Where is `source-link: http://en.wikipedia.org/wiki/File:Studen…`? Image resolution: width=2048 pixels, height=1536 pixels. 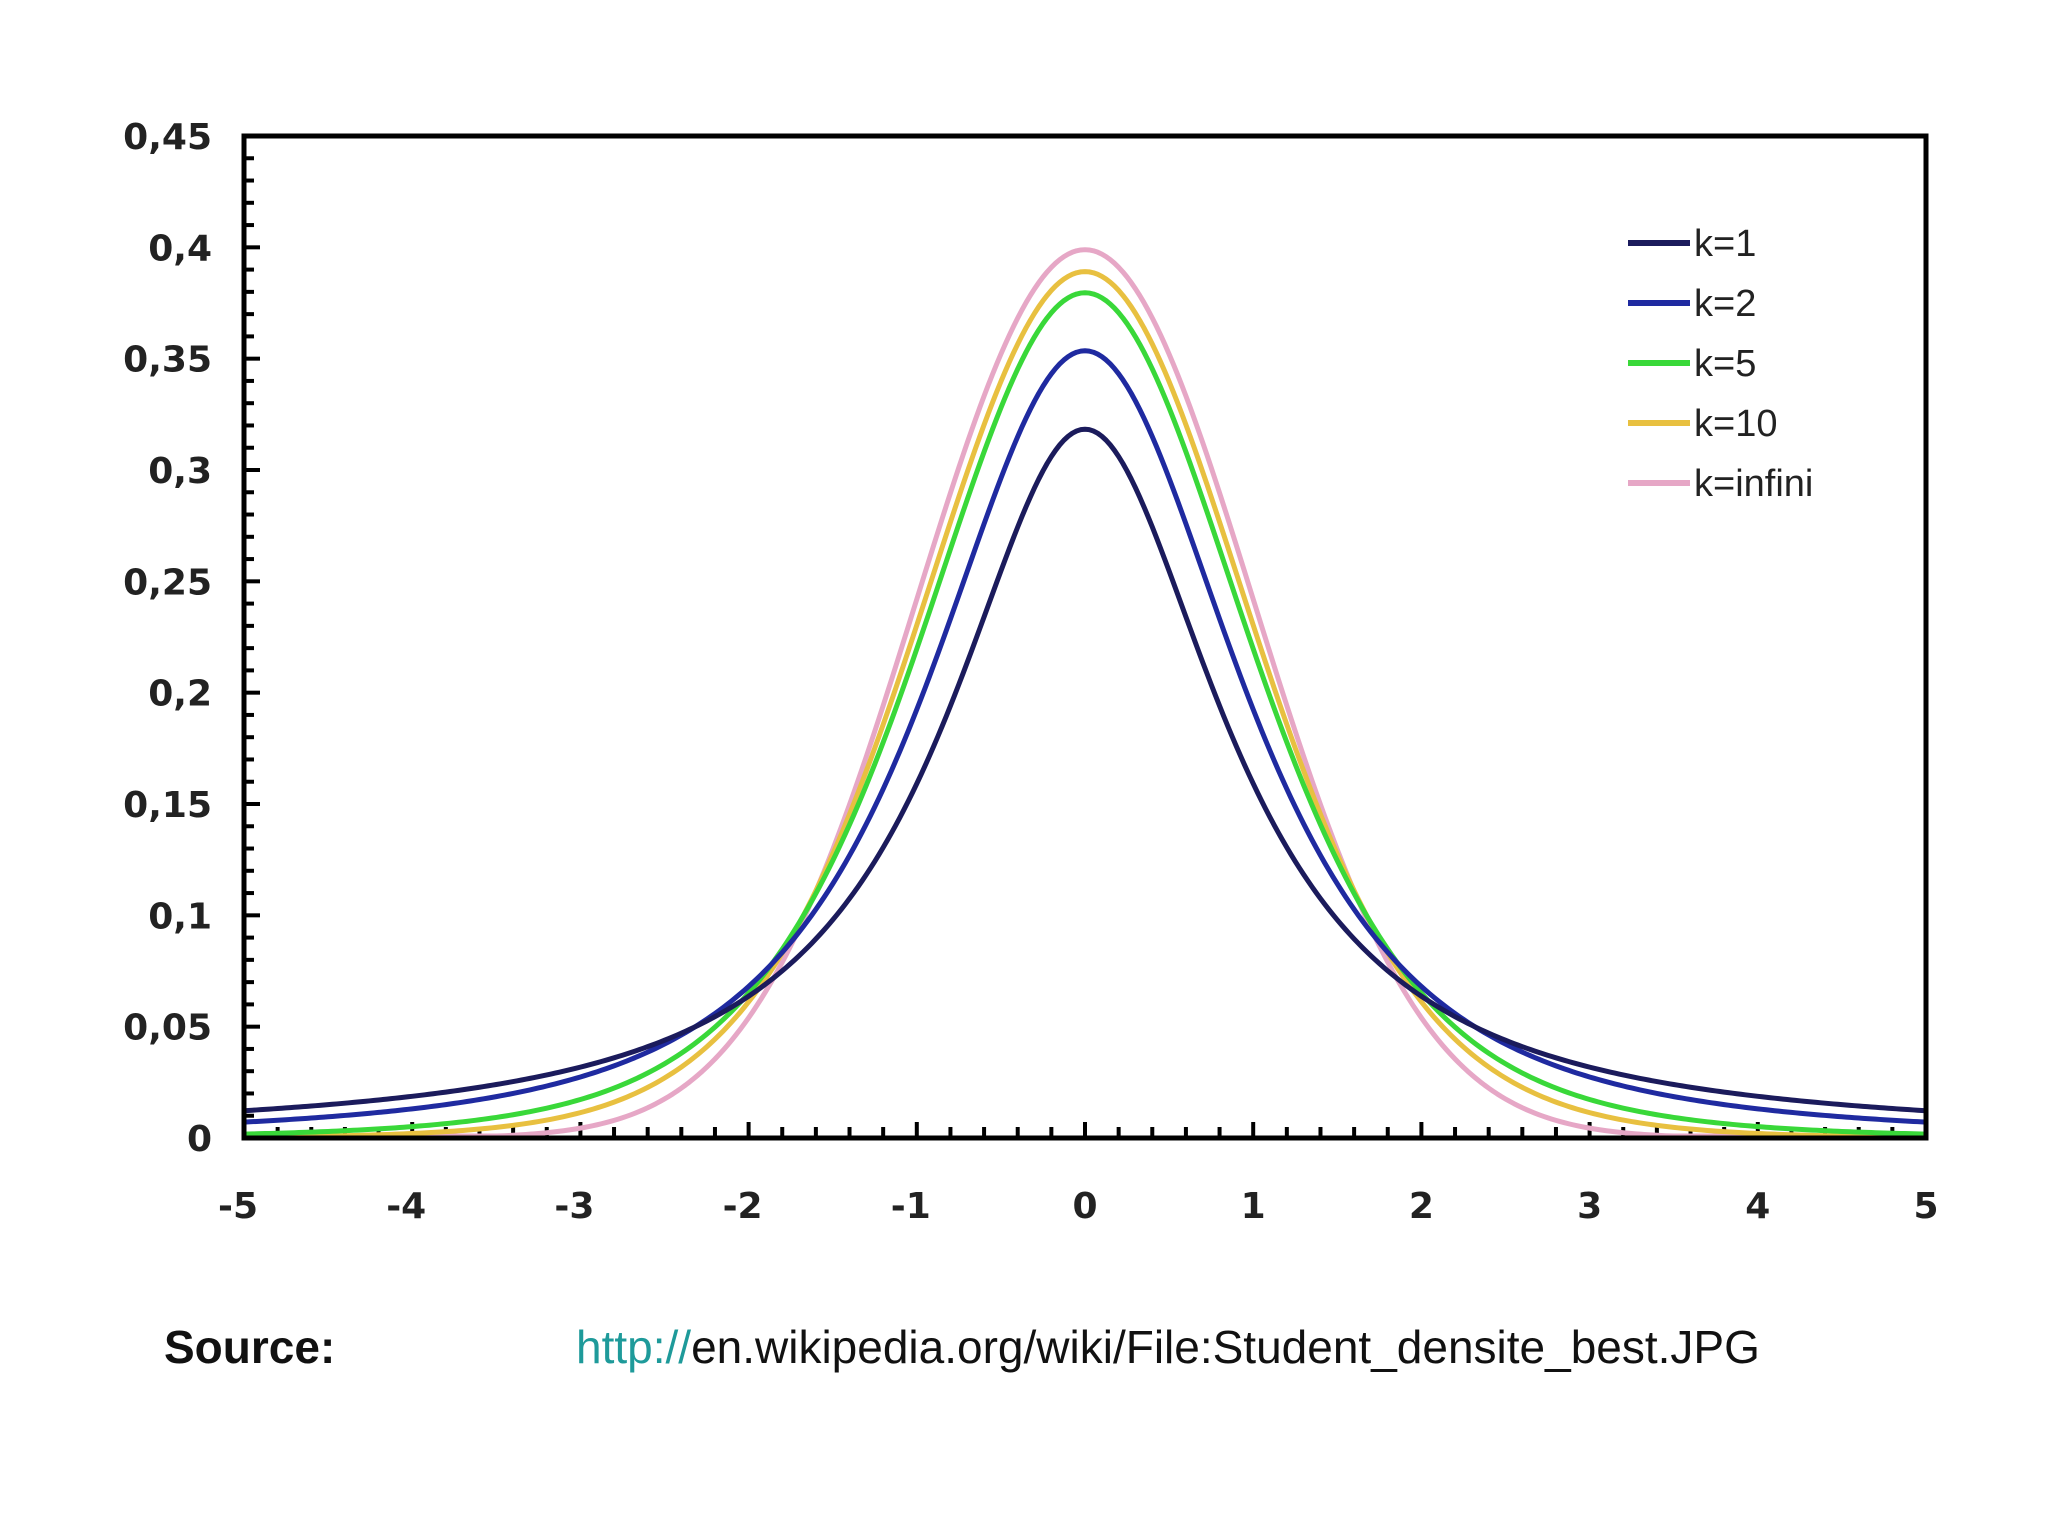 source-link: http://en.wikipedia.org/wiki/File:Studen… is located at coordinates (1168, 1347).